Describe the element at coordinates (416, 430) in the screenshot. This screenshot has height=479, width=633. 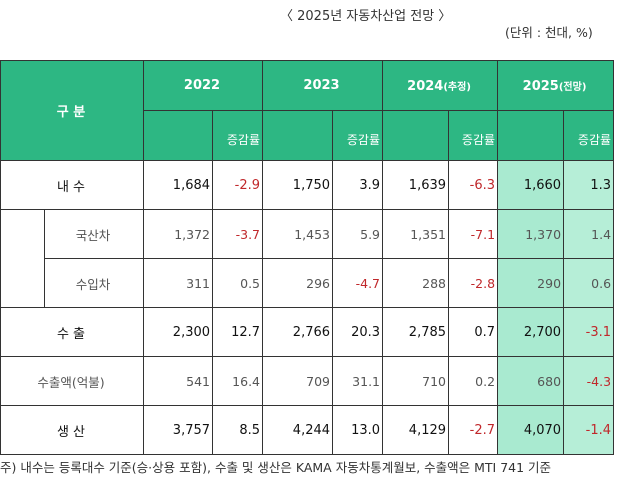
I see `value-cell: 4,129` at that location.